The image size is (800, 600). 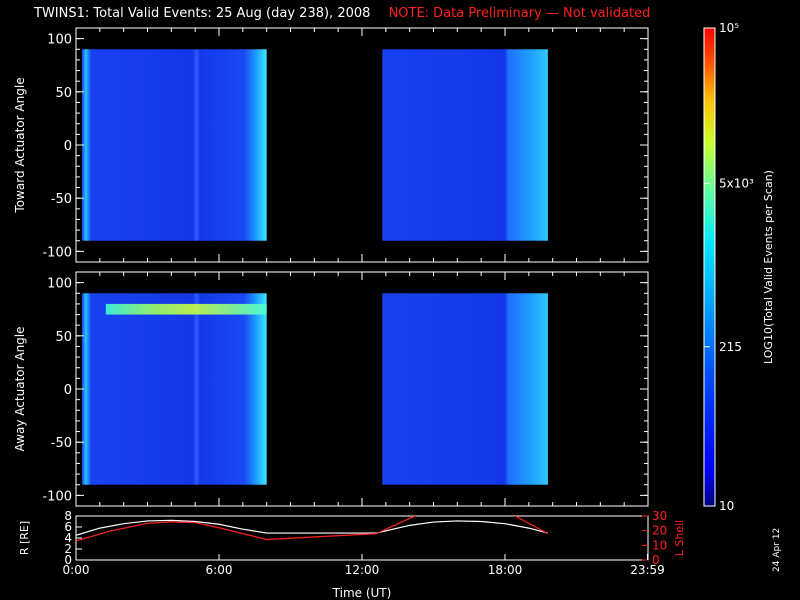 I want to click on xtick-label: 18:00, so click(x=505, y=570).